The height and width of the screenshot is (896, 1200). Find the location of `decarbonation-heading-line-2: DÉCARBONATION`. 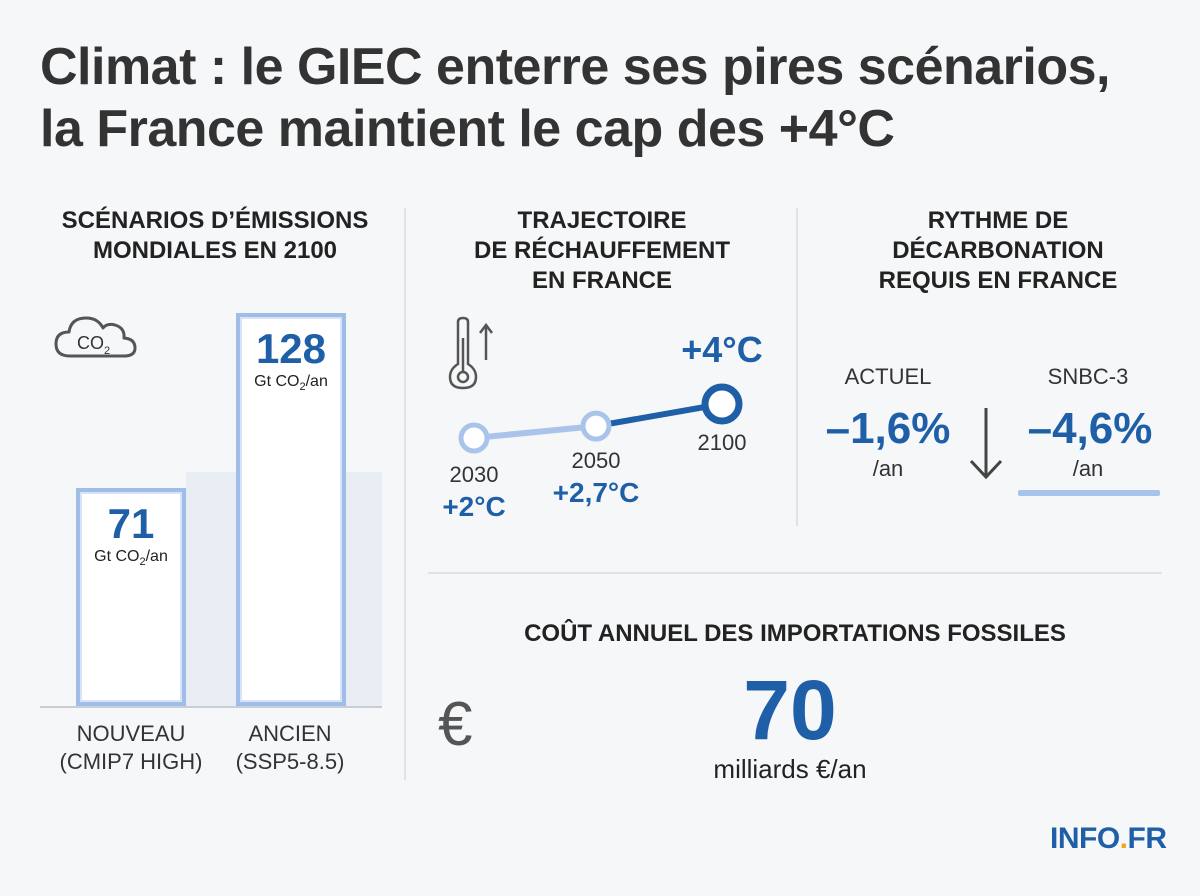

decarbonation-heading-line-2: DÉCARBONATION is located at coordinates (998, 250).